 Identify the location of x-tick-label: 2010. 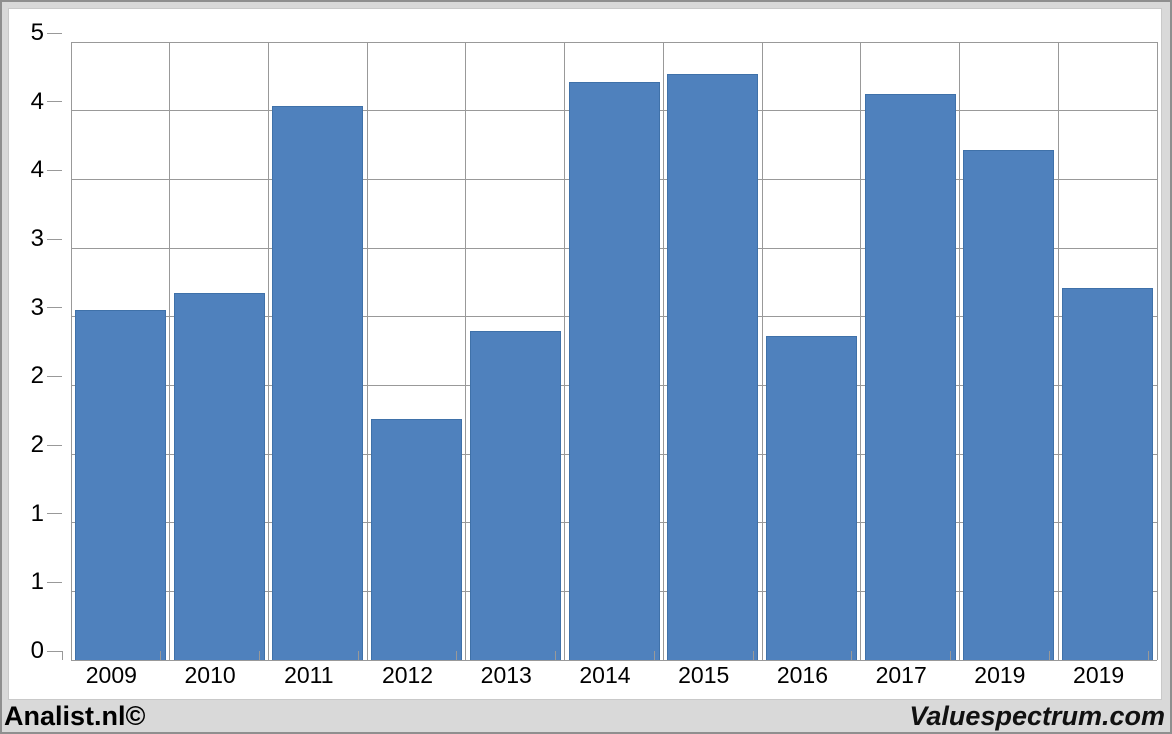
(210, 675).